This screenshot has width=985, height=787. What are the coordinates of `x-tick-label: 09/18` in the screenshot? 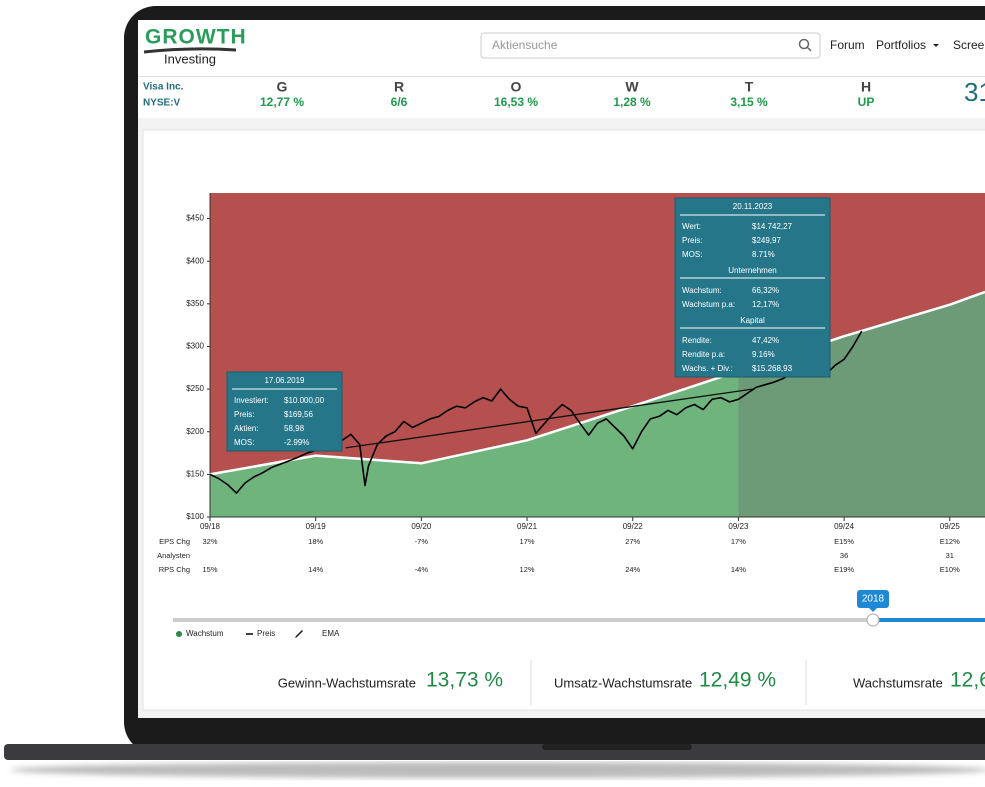 It's located at (210, 526).